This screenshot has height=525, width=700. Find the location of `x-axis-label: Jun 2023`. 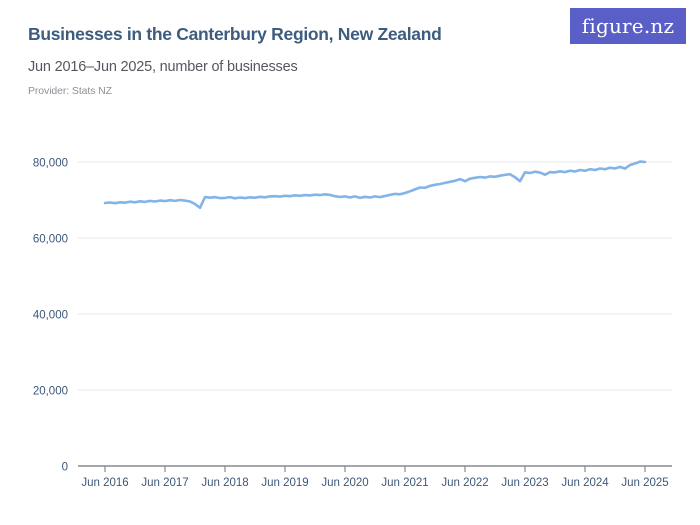

x-axis-label: Jun 2023 is located at coordinates (524, 483).